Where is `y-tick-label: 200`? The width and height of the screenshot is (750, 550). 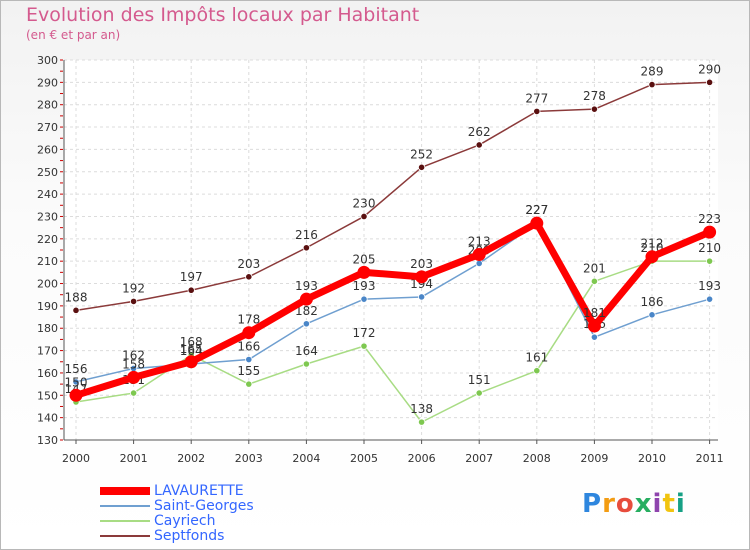 y-tick-label: 200 is located at coordinates (47, 284).